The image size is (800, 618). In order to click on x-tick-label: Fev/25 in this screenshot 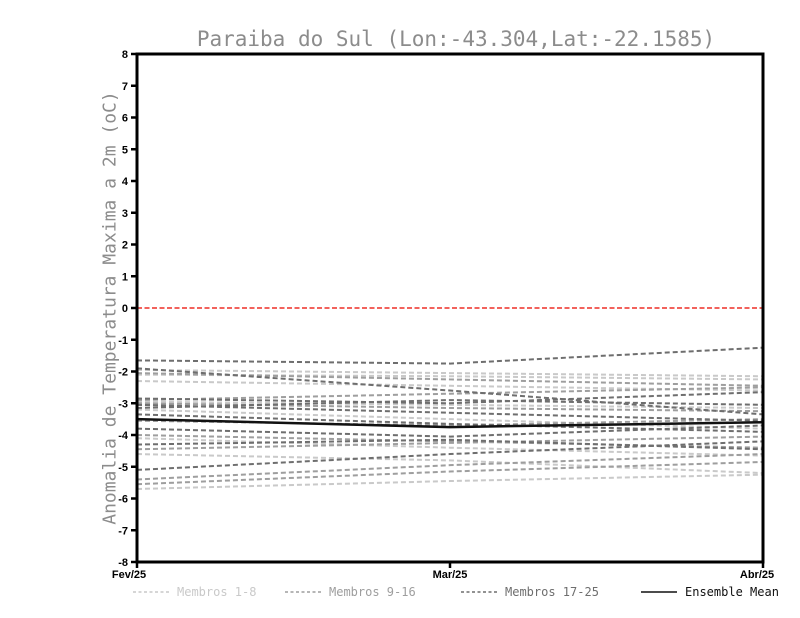, I will do `click(129, 575)`.